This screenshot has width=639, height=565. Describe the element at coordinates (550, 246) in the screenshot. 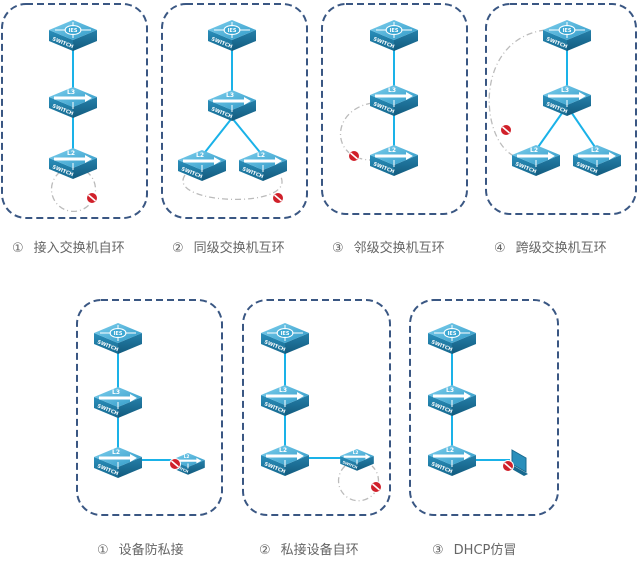

I see `caption-cross-level-loop: ④ 跨级交换机互环` at that location.